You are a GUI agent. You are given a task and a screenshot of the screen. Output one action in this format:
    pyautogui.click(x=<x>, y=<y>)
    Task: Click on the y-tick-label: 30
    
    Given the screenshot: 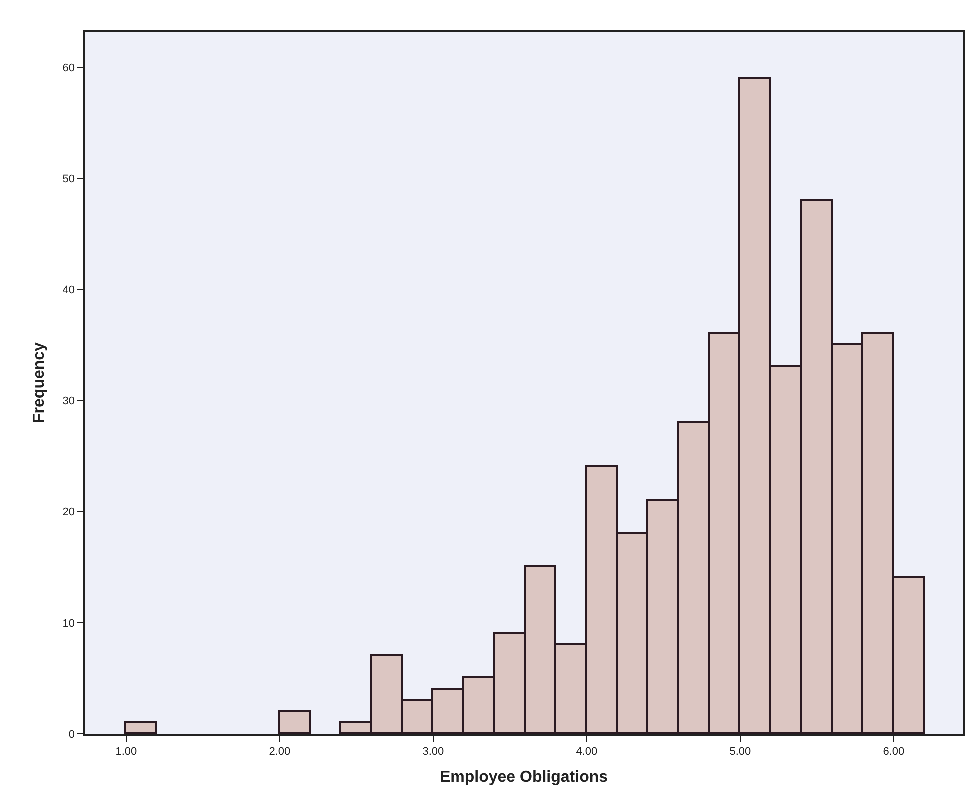 What is the action you would take?
    pyautogui.click(x=69, y=402)
    